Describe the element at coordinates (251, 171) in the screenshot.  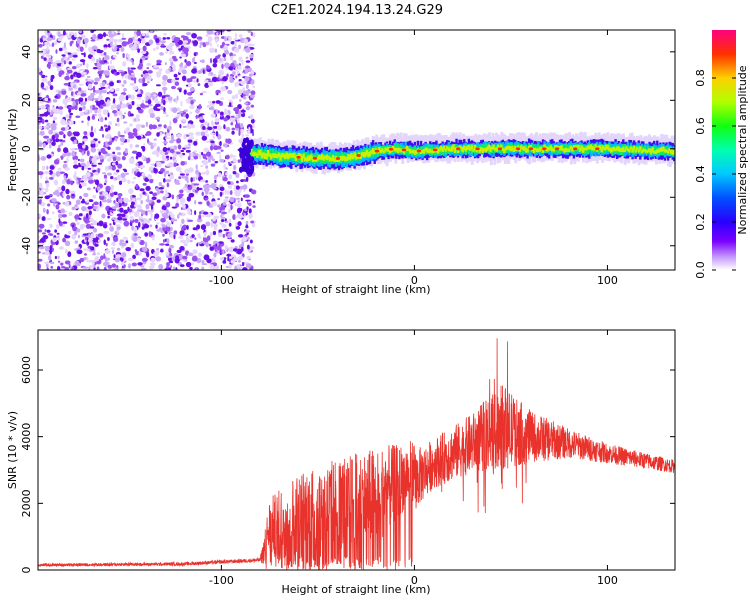
I see `heatmap-edge-cell` at that location.